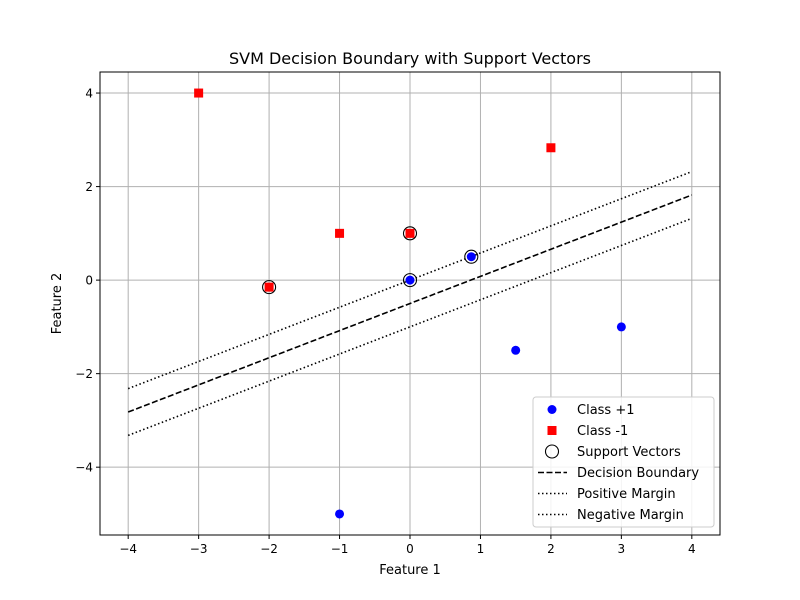  What do you see at coordinates (606, 410) in the screenshot?
I see `legend-label: Class +1` at bounding box center [606, 410].